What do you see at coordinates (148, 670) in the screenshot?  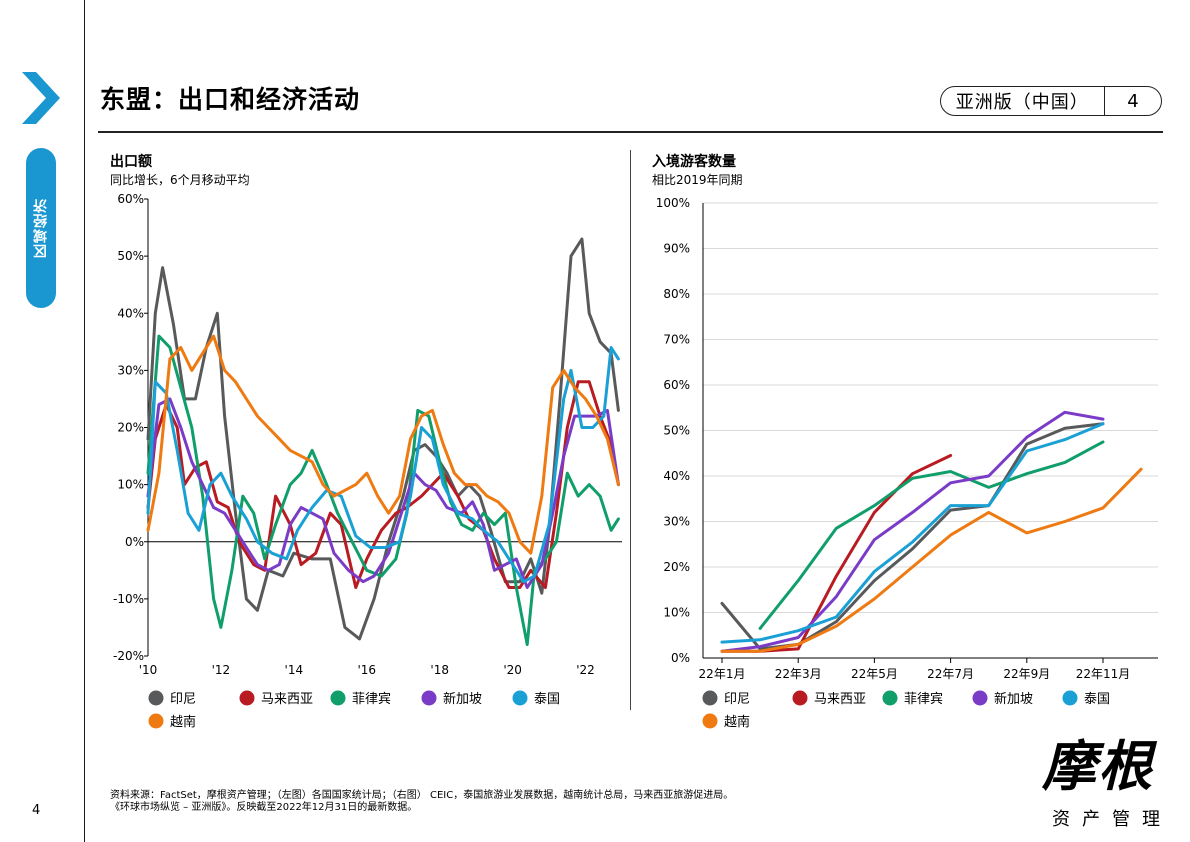 I see `left-x-tick-label: '10` at bounding box center [148, 670].